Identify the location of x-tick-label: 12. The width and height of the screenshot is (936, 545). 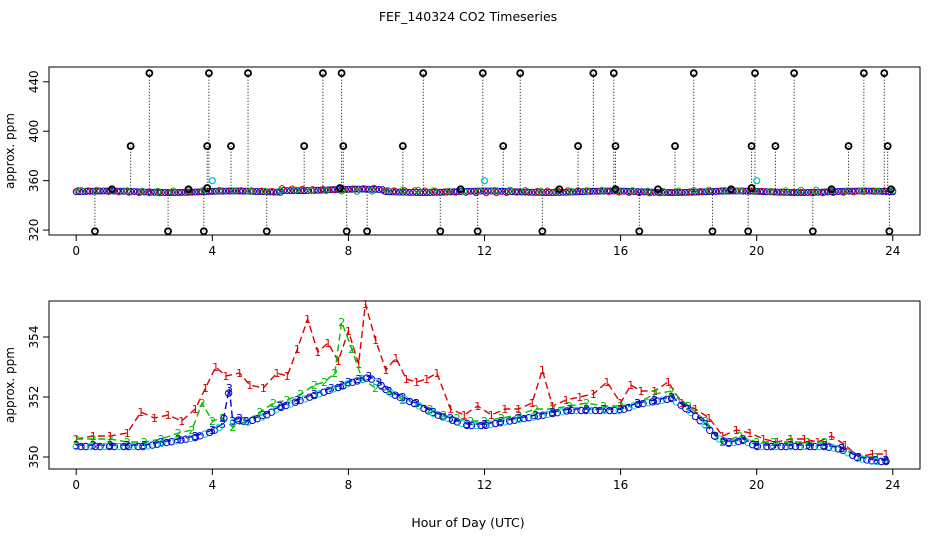
(484, 485).